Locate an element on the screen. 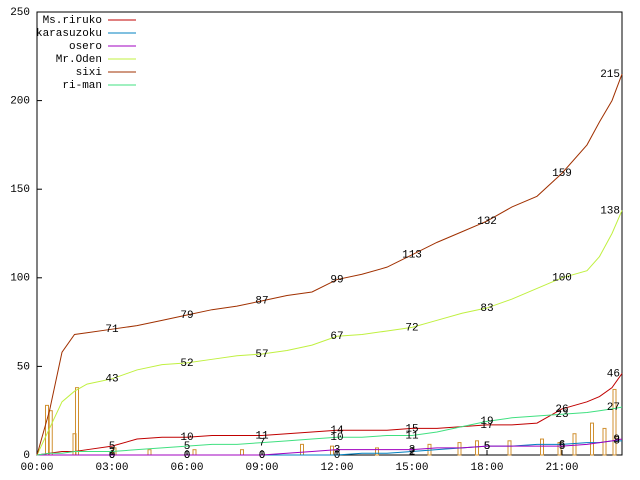  value-label: 71 is located at coordinates (112, 330).